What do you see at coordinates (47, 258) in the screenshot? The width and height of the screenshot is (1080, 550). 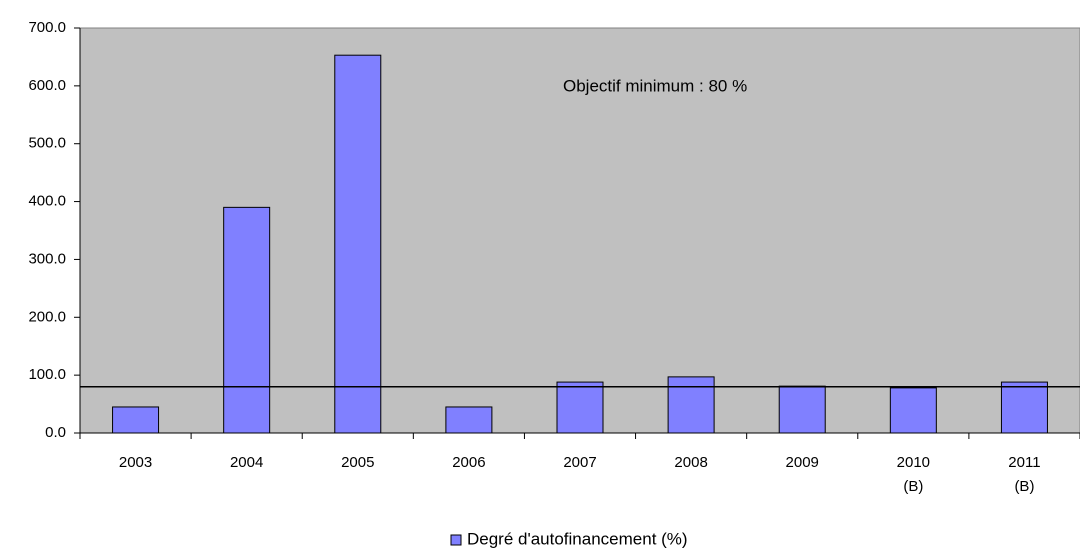 I see `y-tick-label: 300.0` at bounding box center [47, 258].